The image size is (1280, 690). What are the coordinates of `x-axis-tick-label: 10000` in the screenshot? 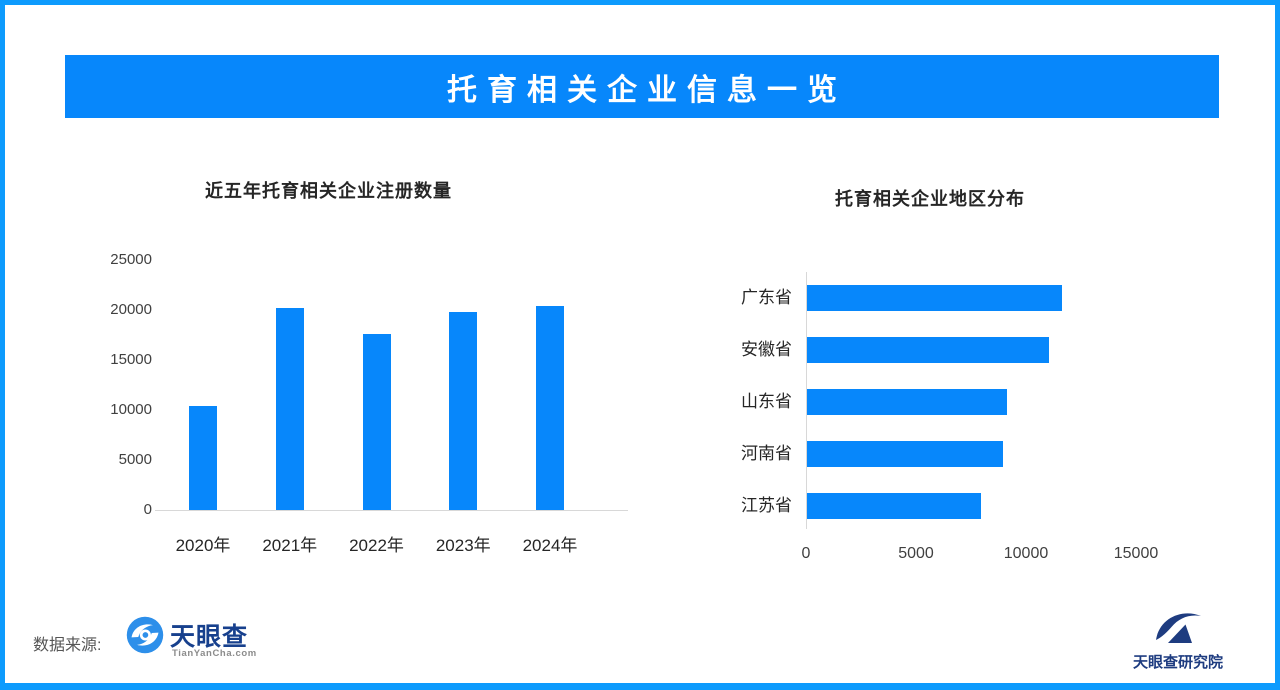 It's located at (1026, 553).